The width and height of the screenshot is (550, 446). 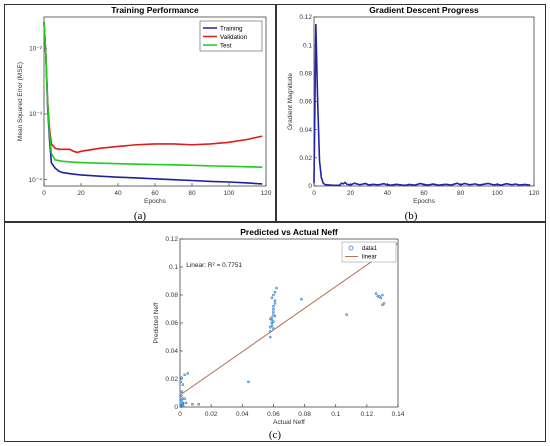 What do you see at coordinates (171, 239) in the screenshot?
I see `y-tick-label: 0.12` at bounding box center [171, 239].